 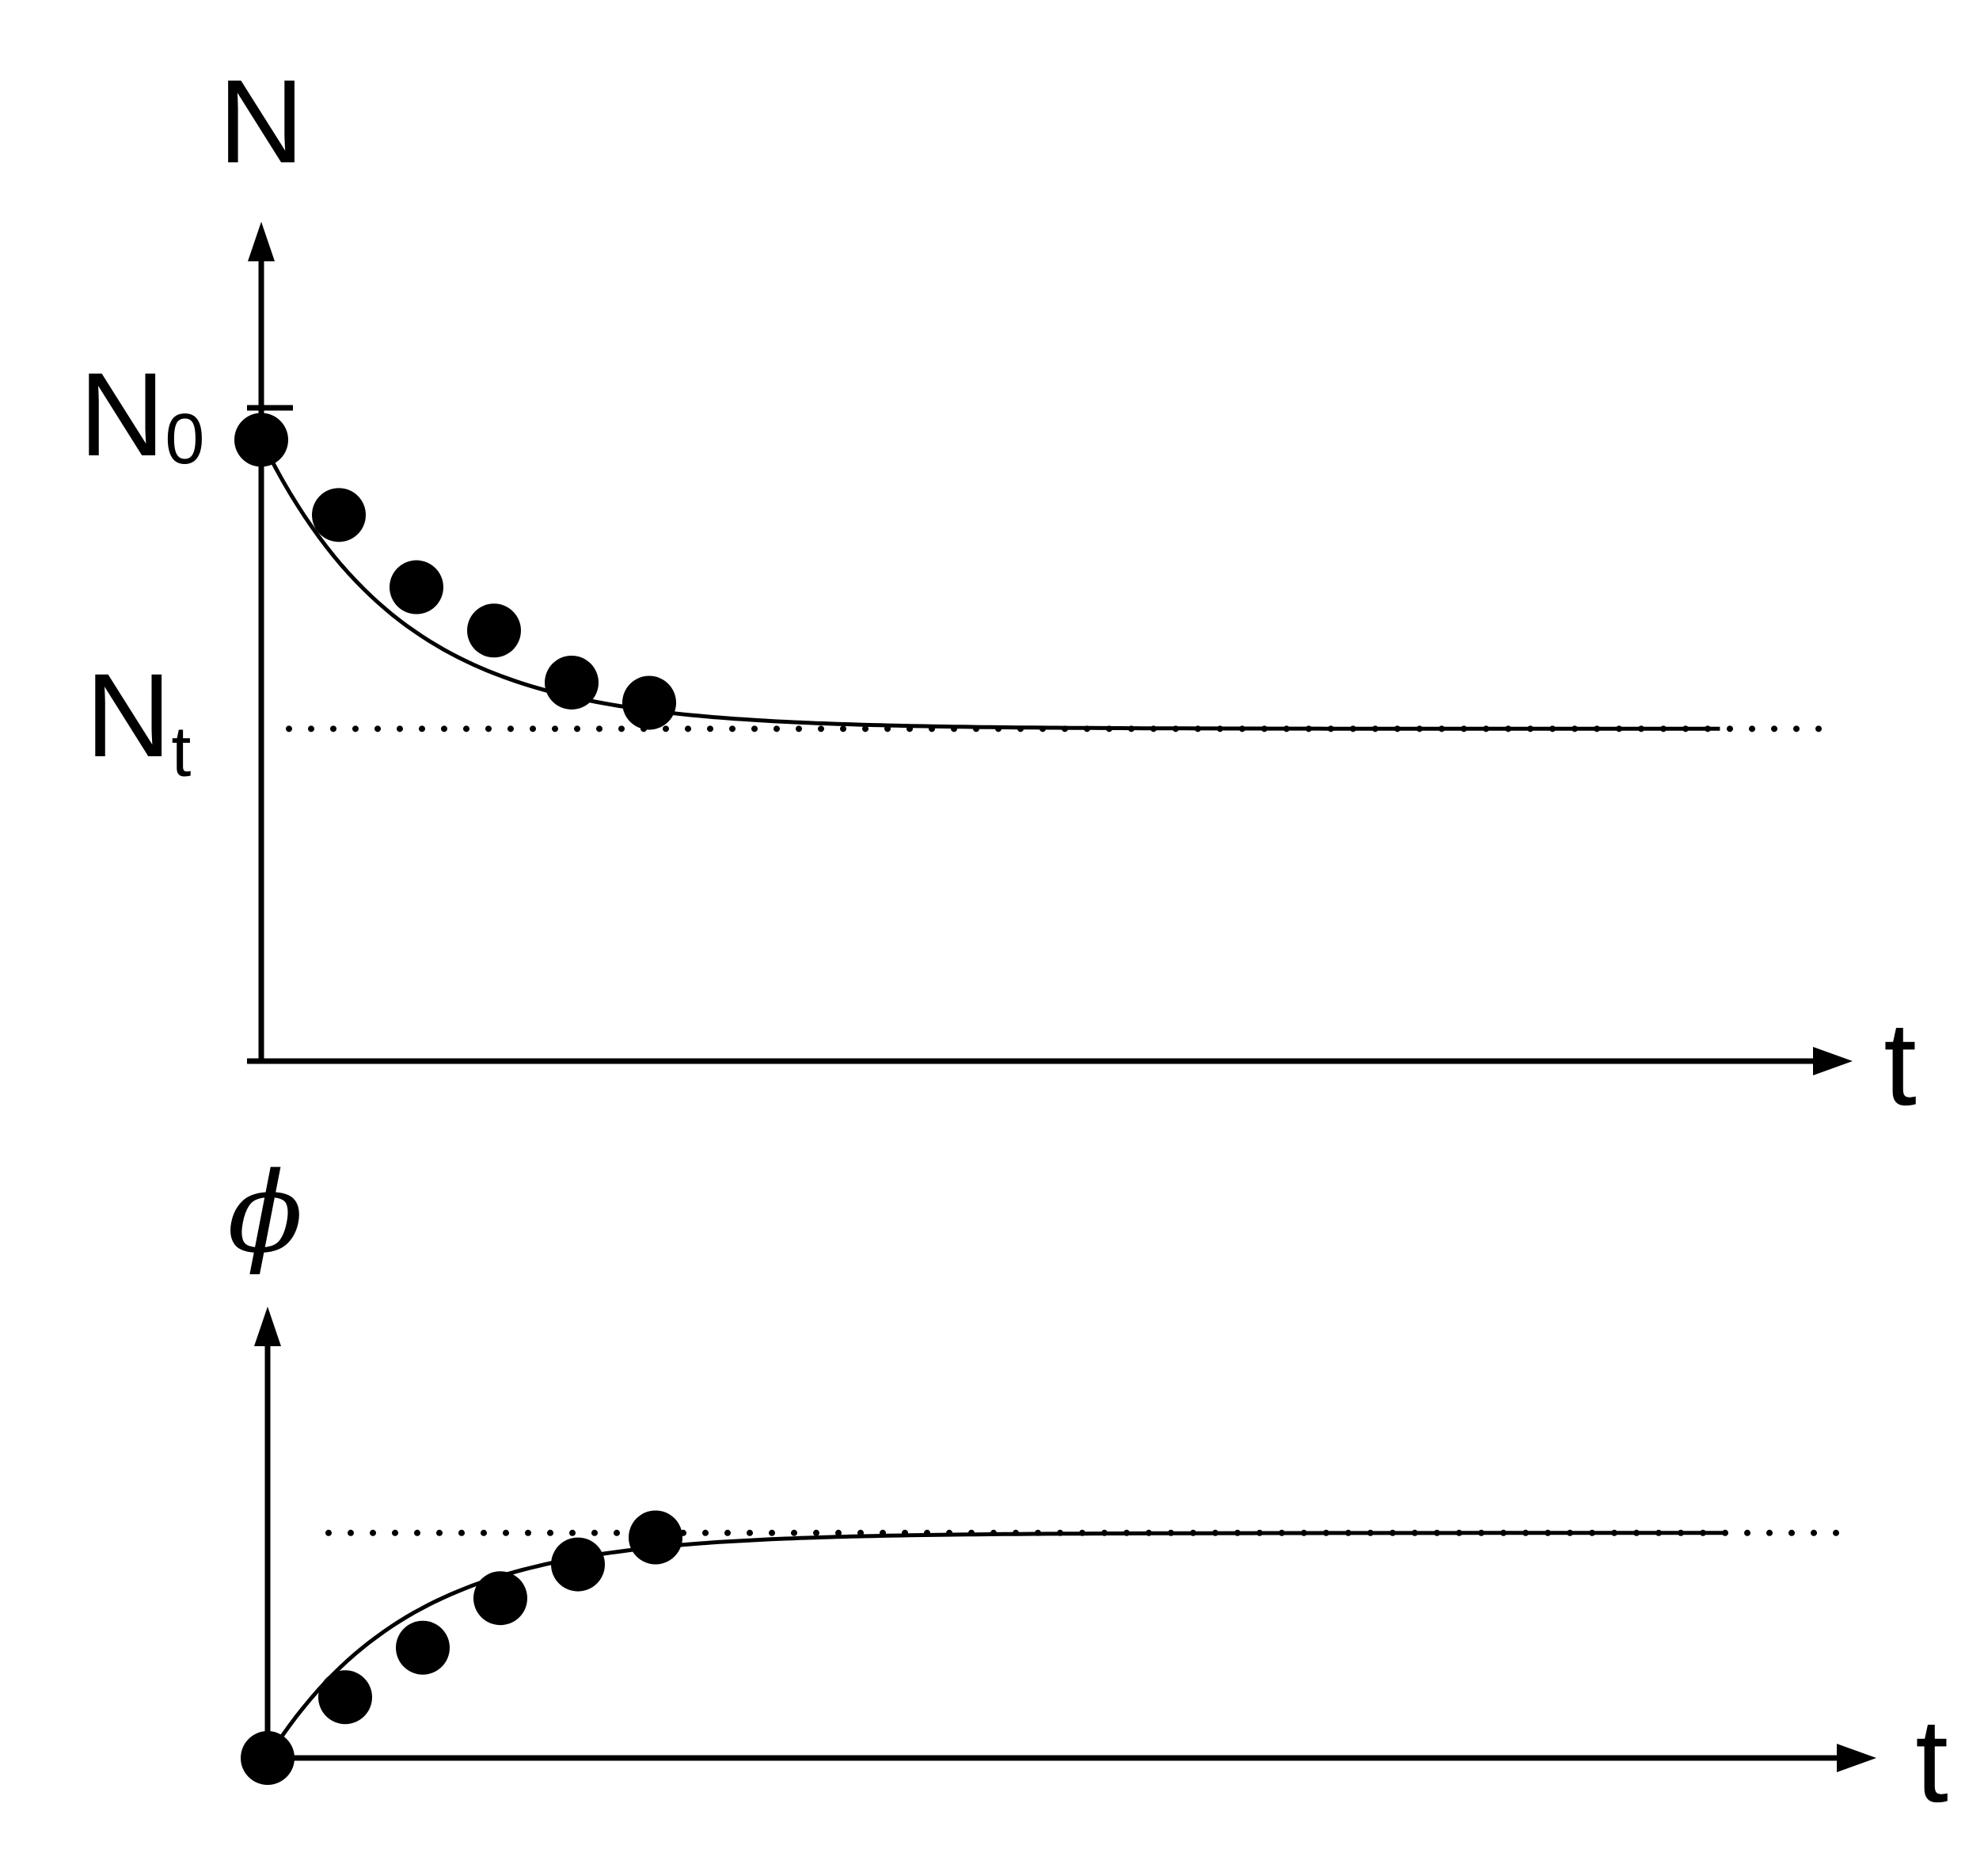 I want to click on bottom-fit-curve, so click(x=996, y=1645).